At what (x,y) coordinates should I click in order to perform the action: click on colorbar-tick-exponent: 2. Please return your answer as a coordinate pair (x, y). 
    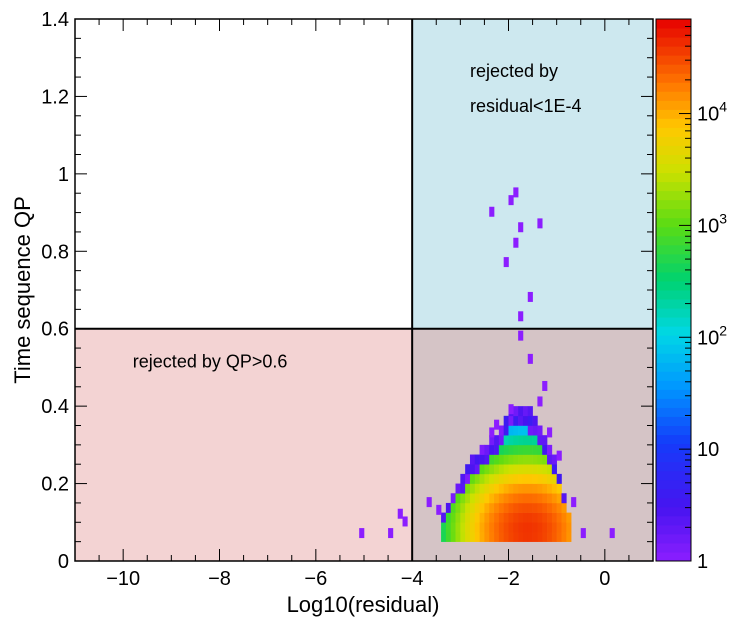
    Looking at the image, I should click on (723, 330).